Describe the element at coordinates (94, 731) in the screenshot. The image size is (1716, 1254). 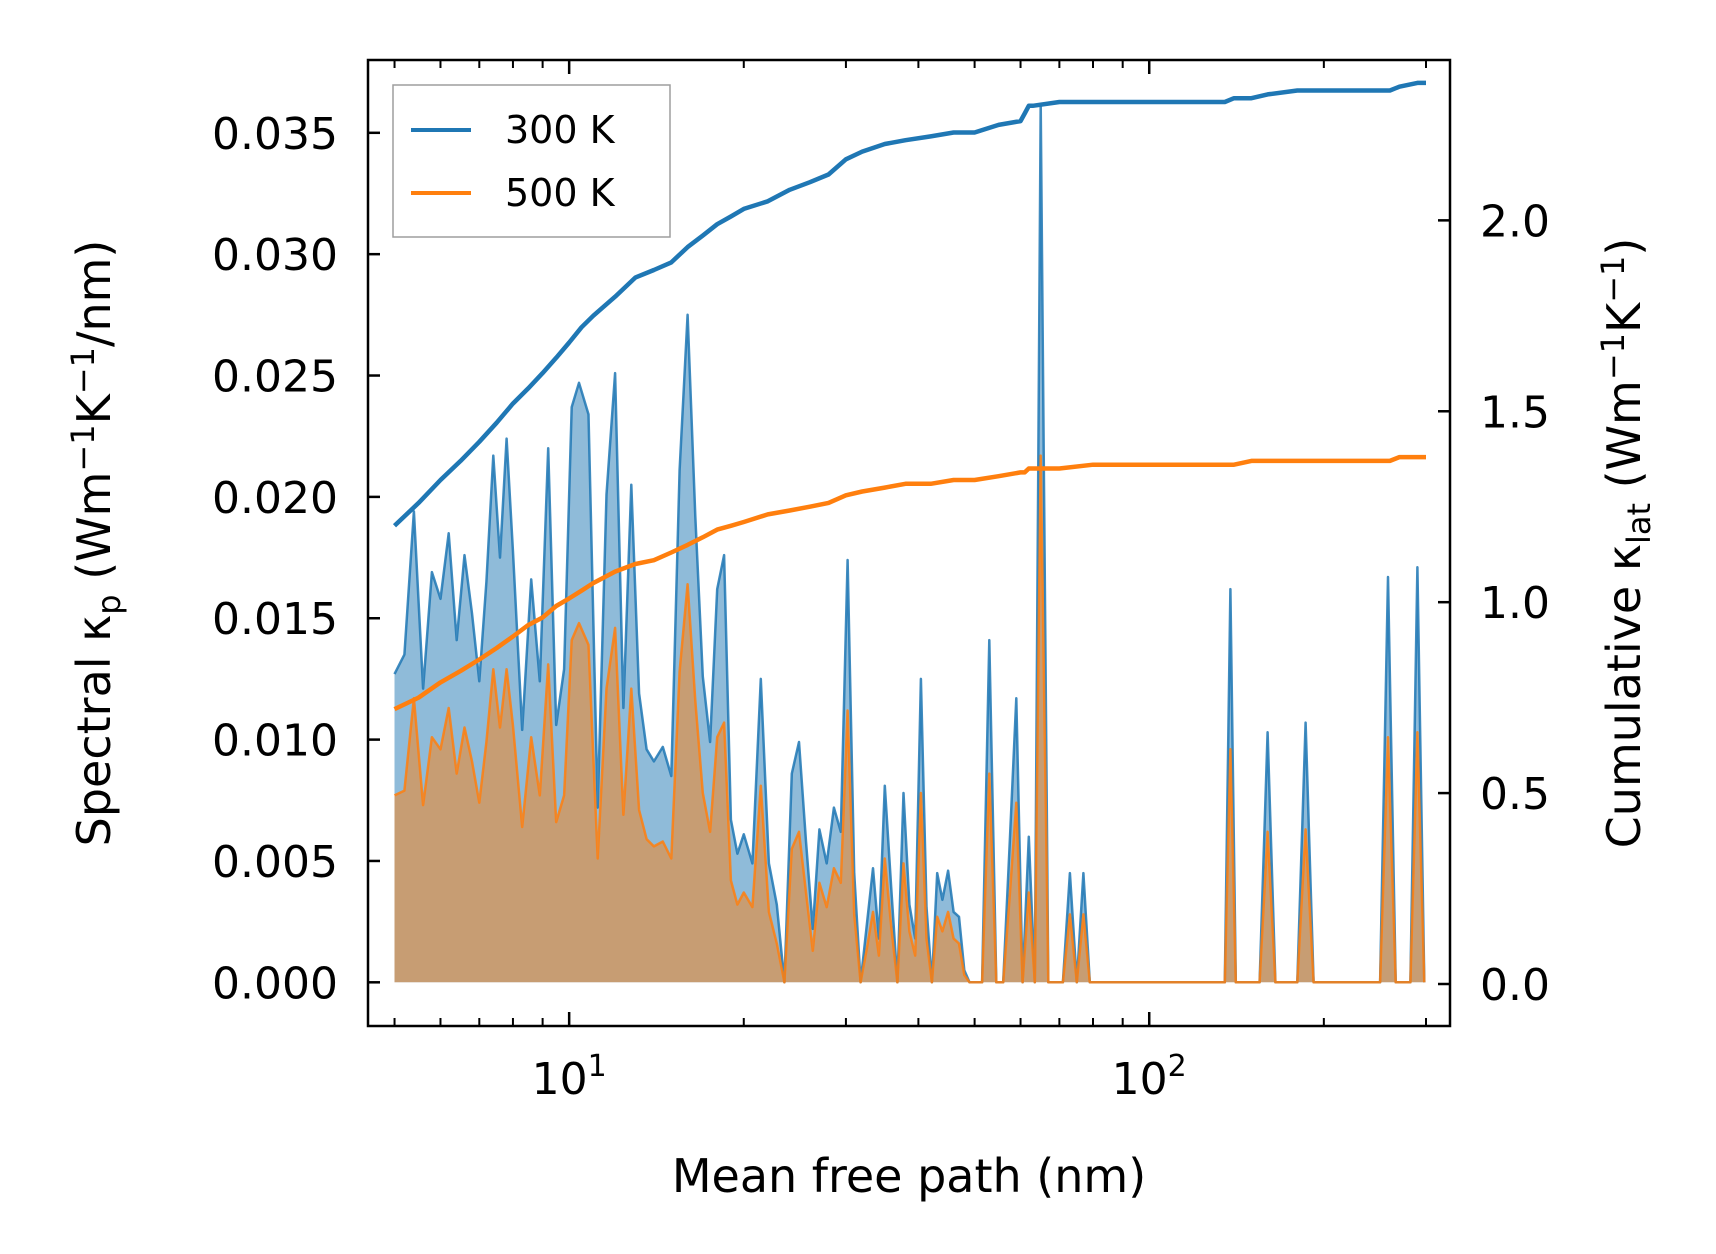
I see `y-left-label-base: Spectral κ` at that location.